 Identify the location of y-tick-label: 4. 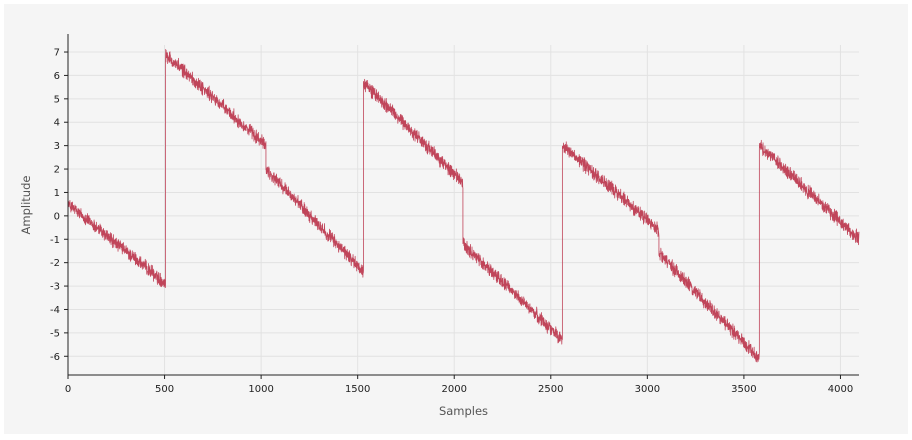
(57, 123).